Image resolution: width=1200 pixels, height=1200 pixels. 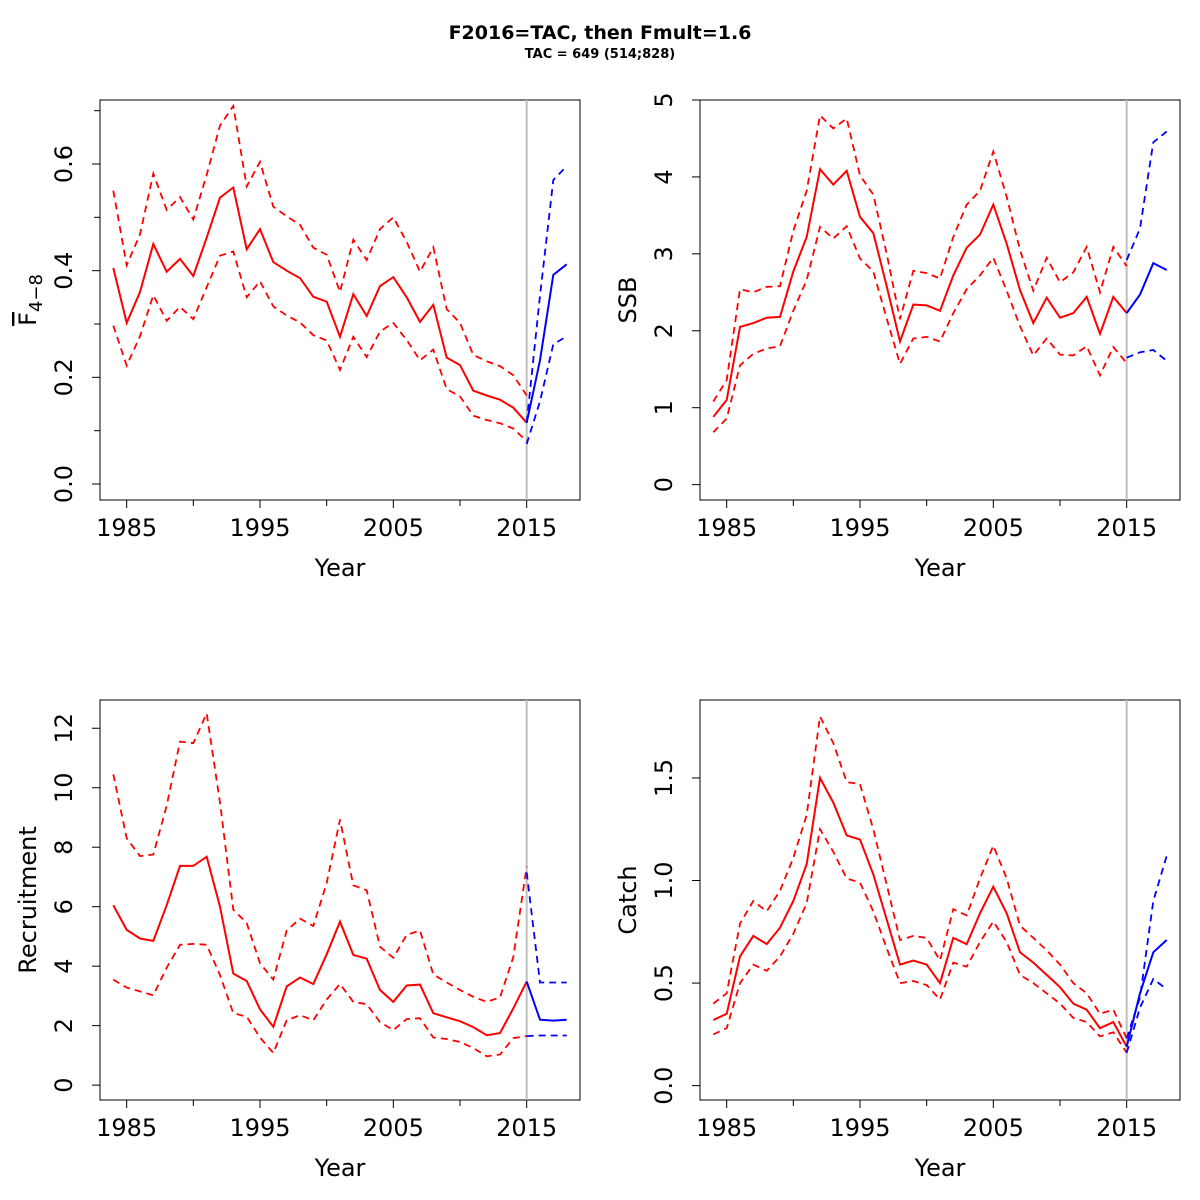 I want to click on y-tick-label: 1.5, so click(x=664, y=778).